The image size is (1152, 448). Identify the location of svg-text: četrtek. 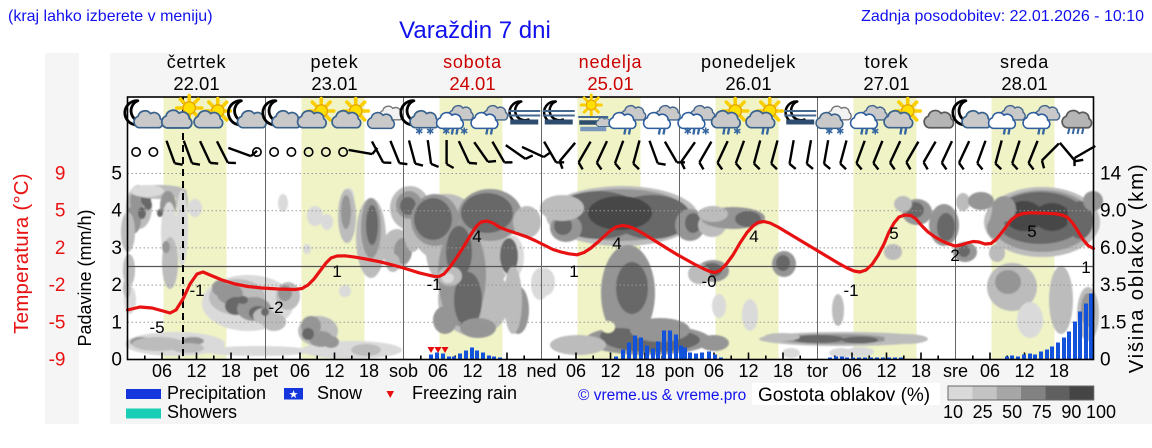
(197, 62).